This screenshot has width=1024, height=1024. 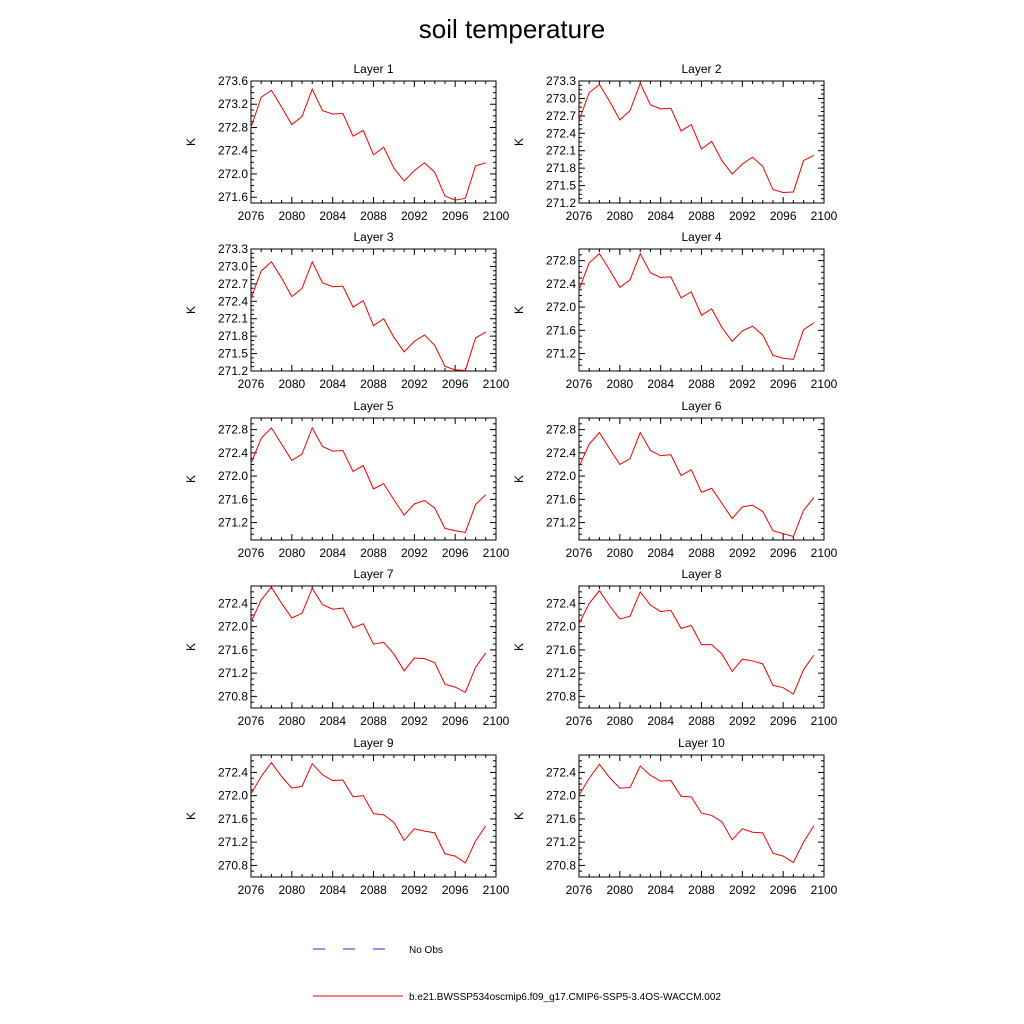 What do you see at coordinates (701, 69) in the screenshot?
I see `panel-title: Layer 2` at bounding box center [701, 69].